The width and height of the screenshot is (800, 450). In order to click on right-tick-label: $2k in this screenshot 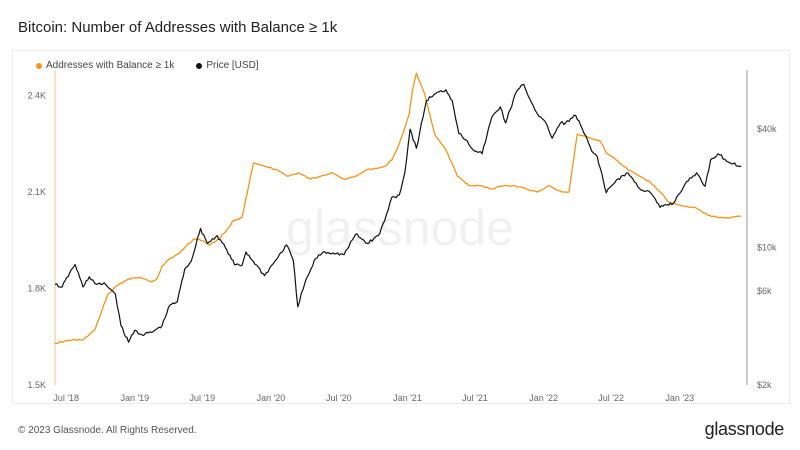, I will do `click(764, 385)`.